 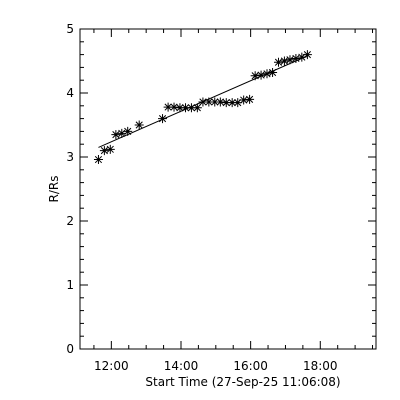 I want to click on y-tick-label: 3, so click(x=70, y=157).